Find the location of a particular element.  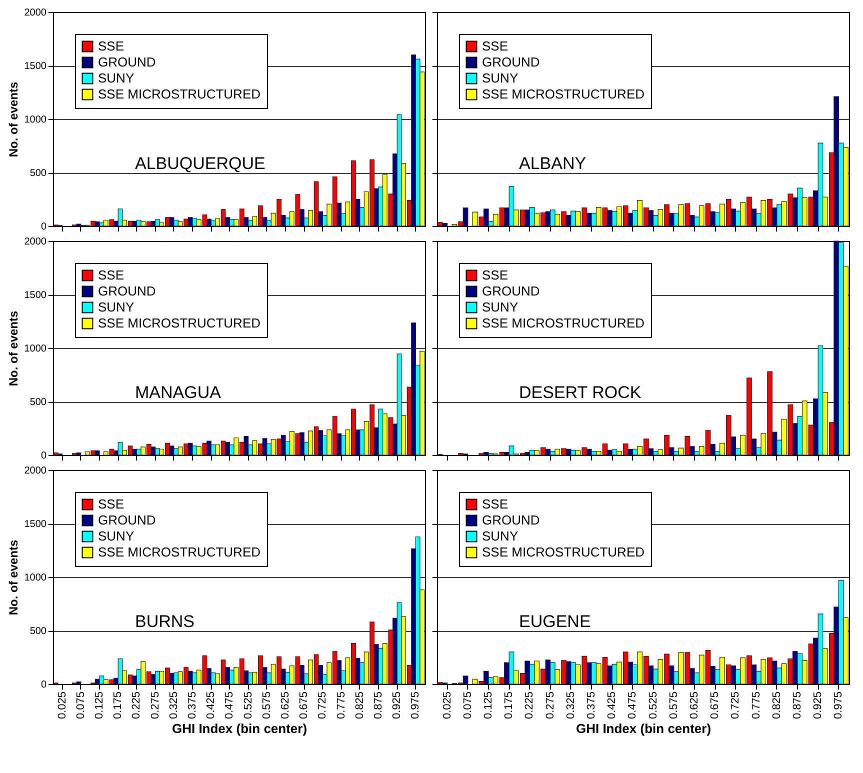

text: DESERT ROCK is located at coordinates (580, 392).